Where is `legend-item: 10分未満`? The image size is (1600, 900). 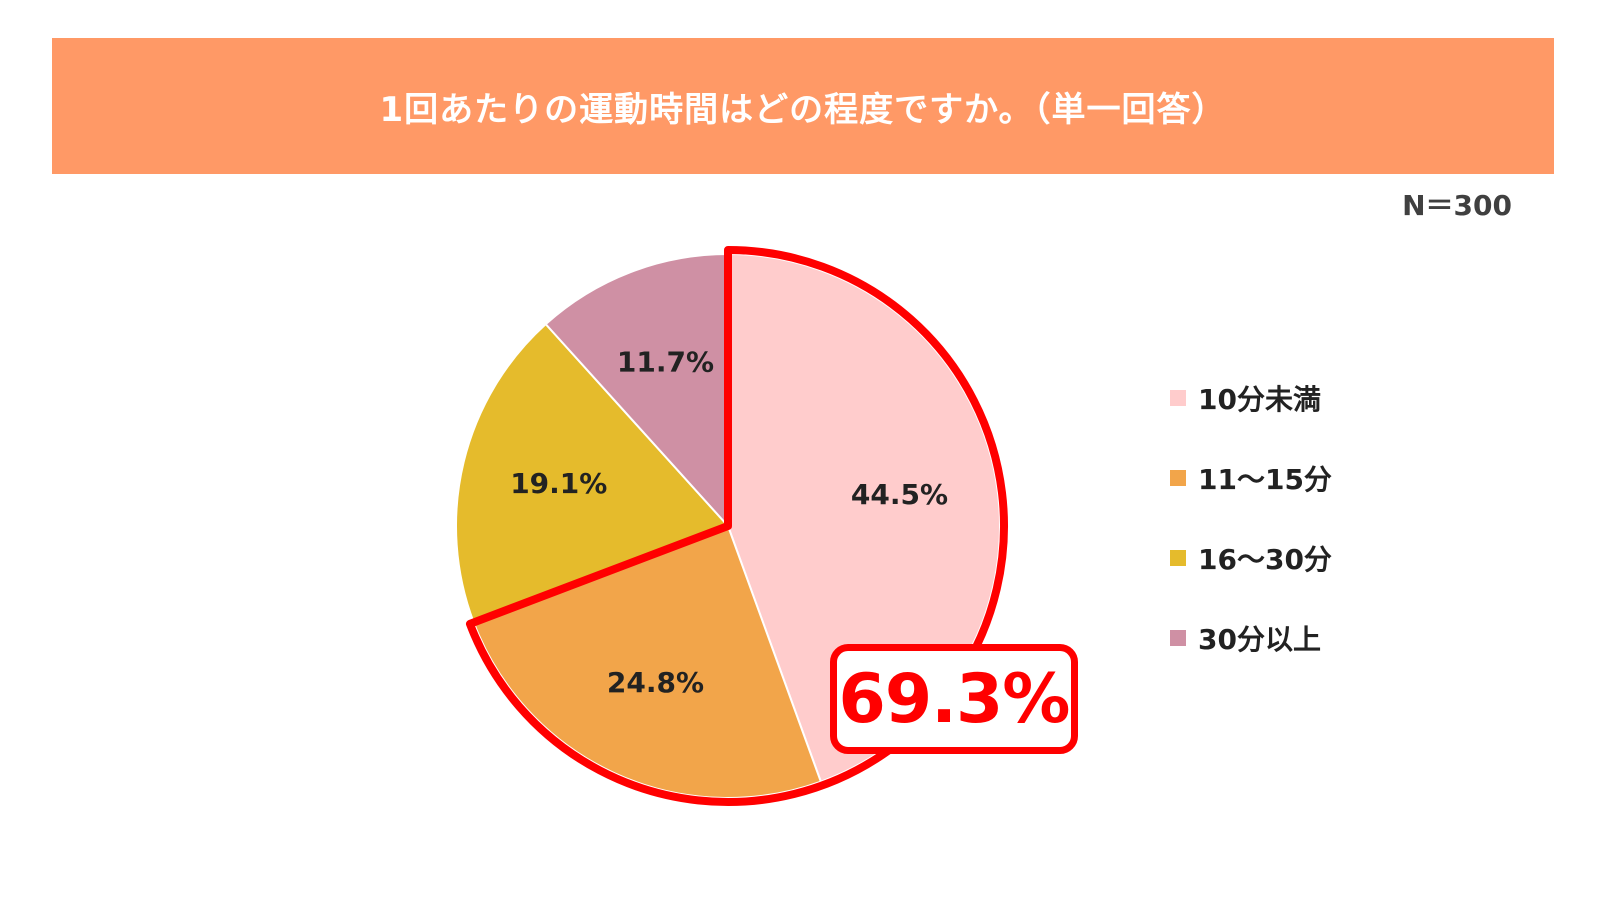
legend-item: 10分未満 is located at coordinates (1251, 398).